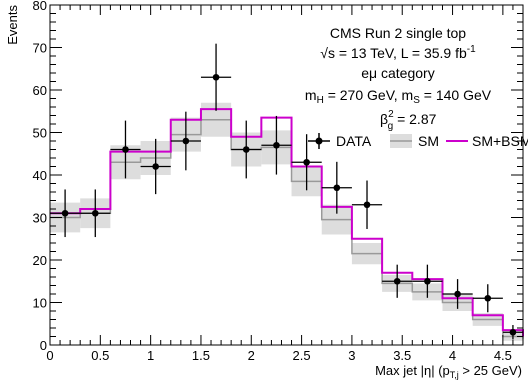  Describe the element at coordinates (251, 355) in the screenshot. I see `x-tick-label: 2` at that location.